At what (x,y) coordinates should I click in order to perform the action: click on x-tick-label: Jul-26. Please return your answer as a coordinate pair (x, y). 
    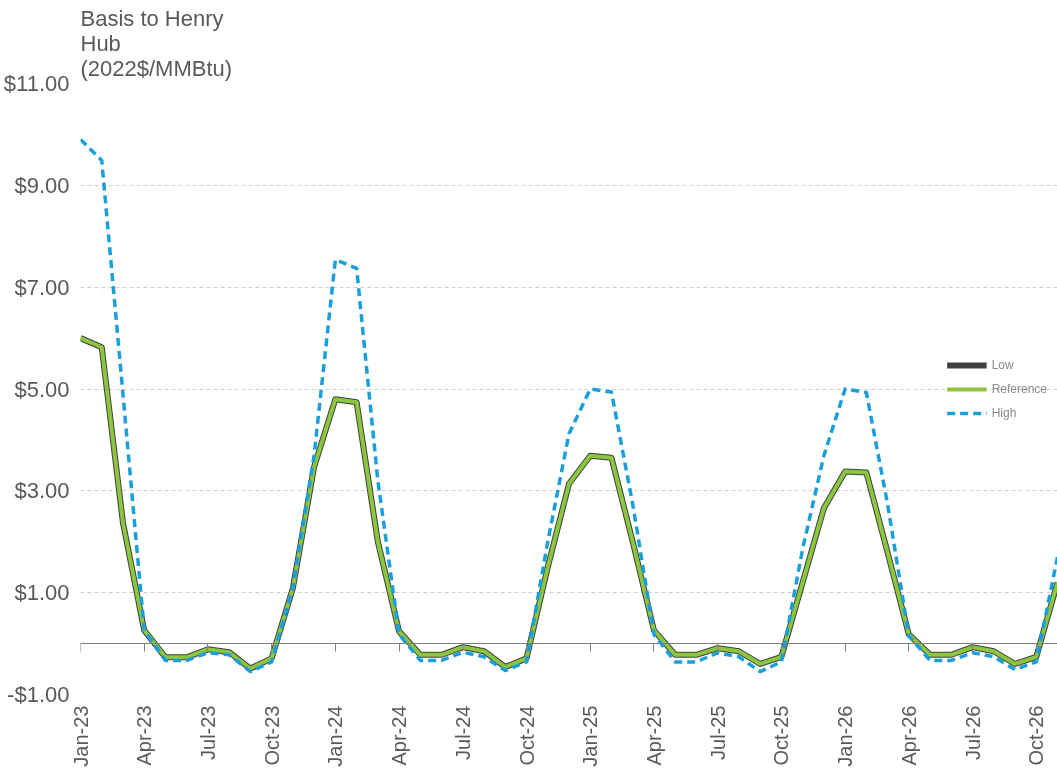
    Looking at the image, I should click on (972, 732).